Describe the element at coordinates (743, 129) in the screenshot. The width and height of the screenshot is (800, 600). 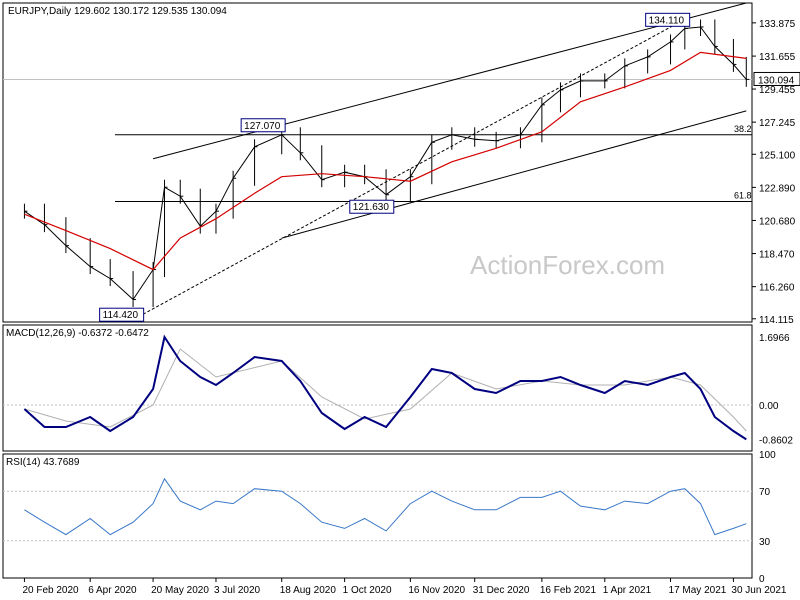
I see `fib-level-label: 38.2` at that location.